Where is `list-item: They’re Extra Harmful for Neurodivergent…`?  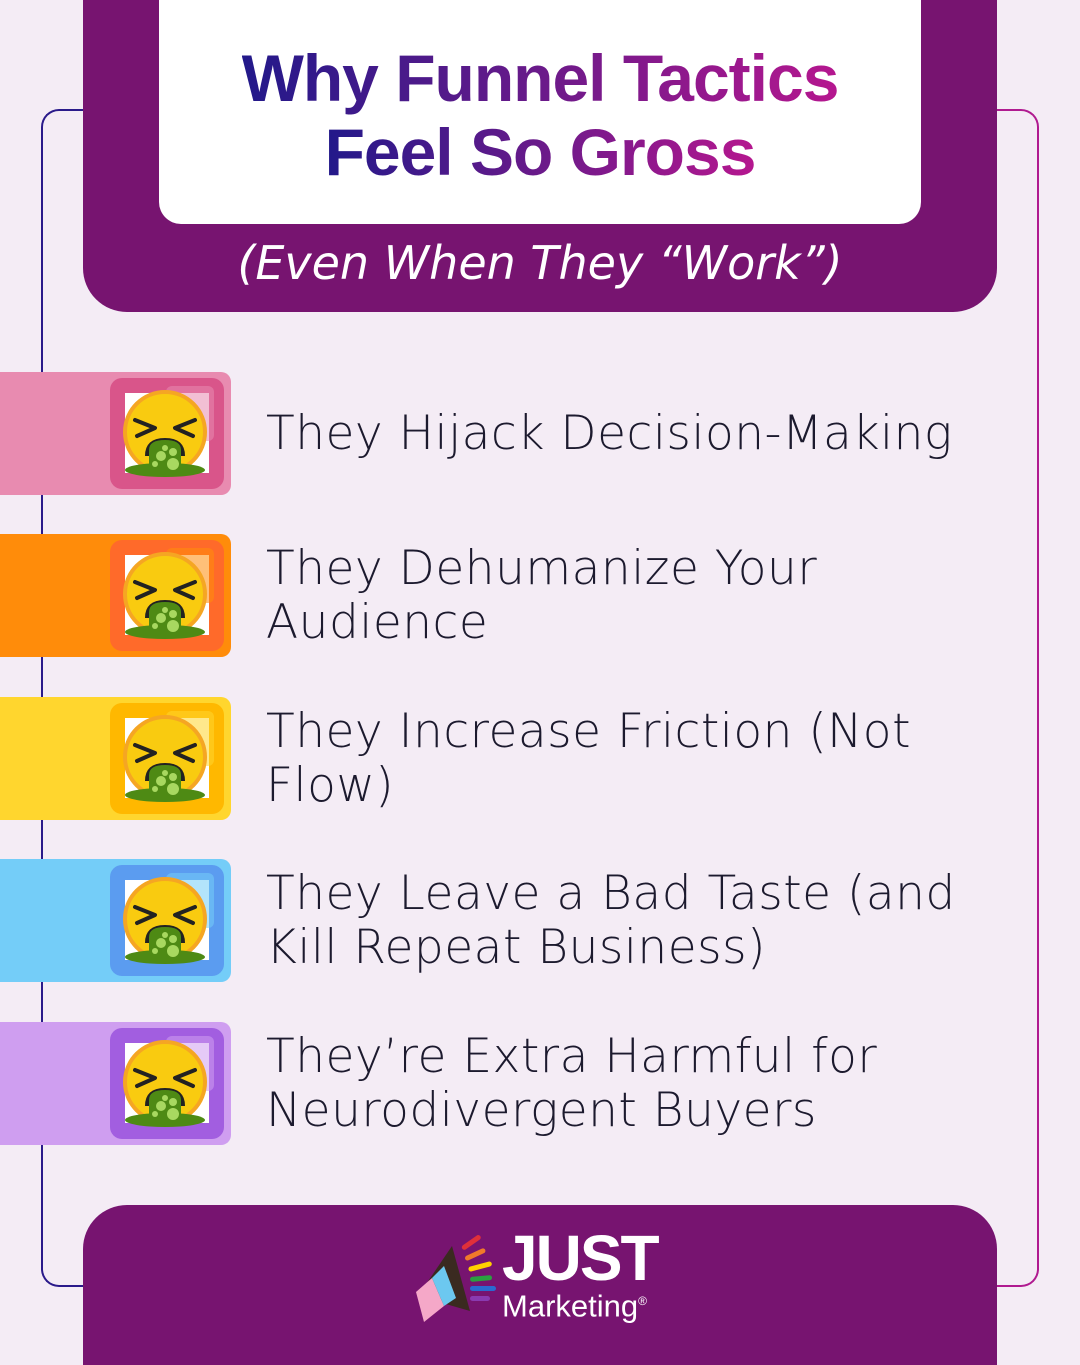 list-item: They’re Extra Harmful for Neurodivergent… is located at coordinates (540, 1083).